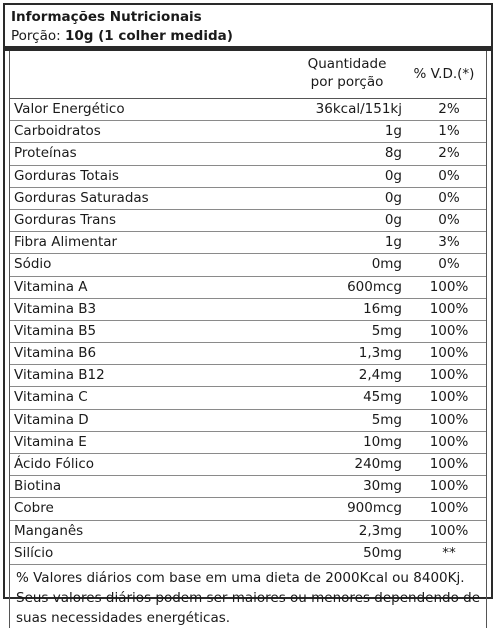 The image size is (500, 628). I want to click on nutrient-name: Gorduras Totais, so click(66, 175).